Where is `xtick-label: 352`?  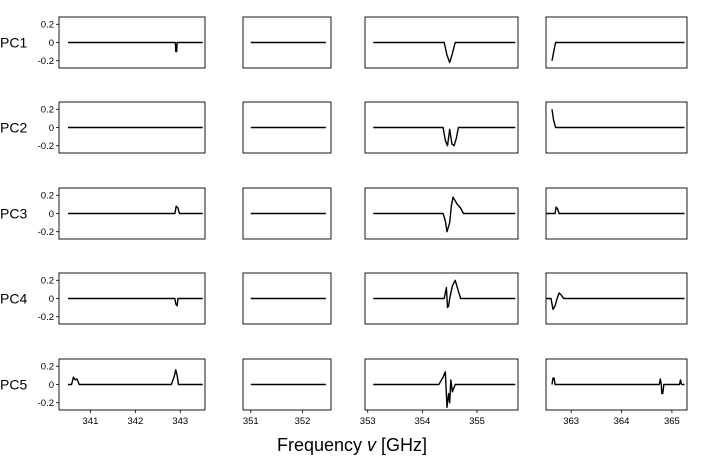 xtick-label: 352 is located at coordinates (303, 421).